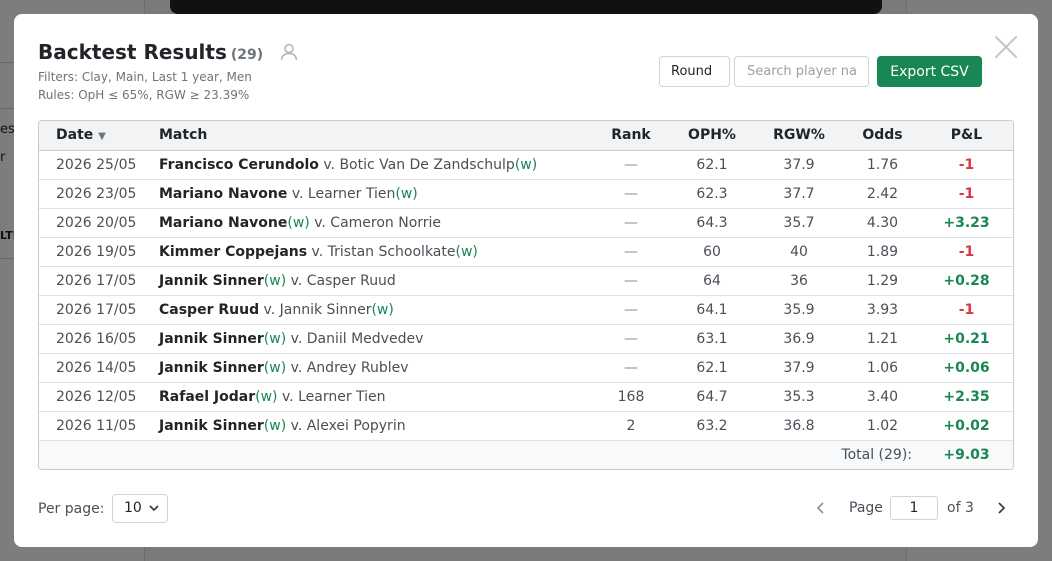 The image size is (1052, 561). Describe the element at coordinates (882, 136) in the screenshot. I see `column-header-odds: Odds` at that location.